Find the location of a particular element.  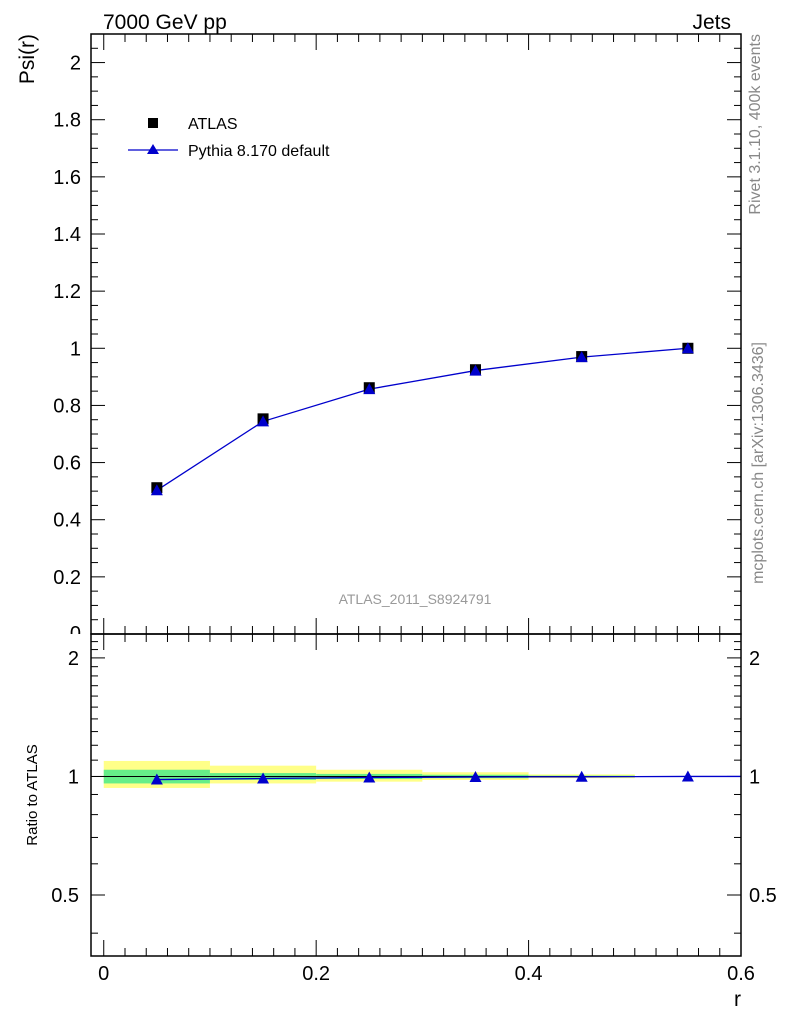

source-label: mcplots.cern.ch [arXiv:1306.3436] is located at coordinates (758, 463).